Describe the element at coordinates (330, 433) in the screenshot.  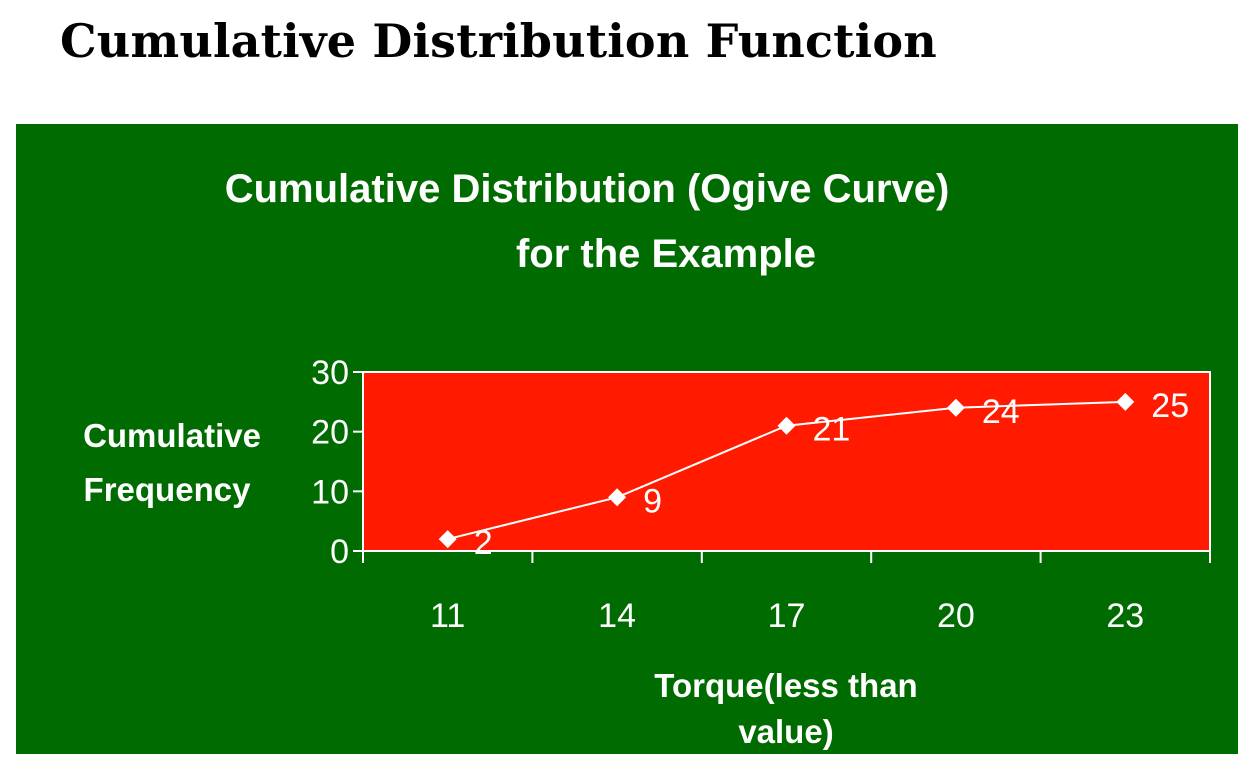
I see `y-tick-label: 20` at that location.